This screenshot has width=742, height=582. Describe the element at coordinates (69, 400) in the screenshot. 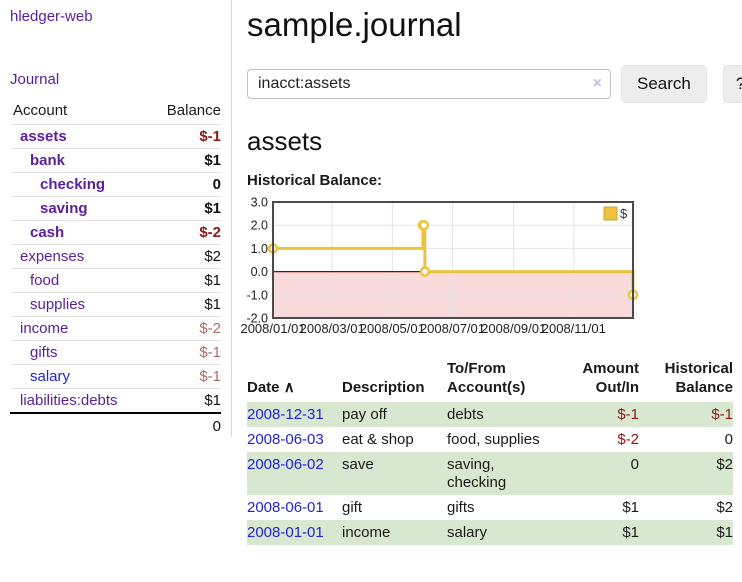

I see `account-link-liabilities-debts: liabilities:debts` at that location.